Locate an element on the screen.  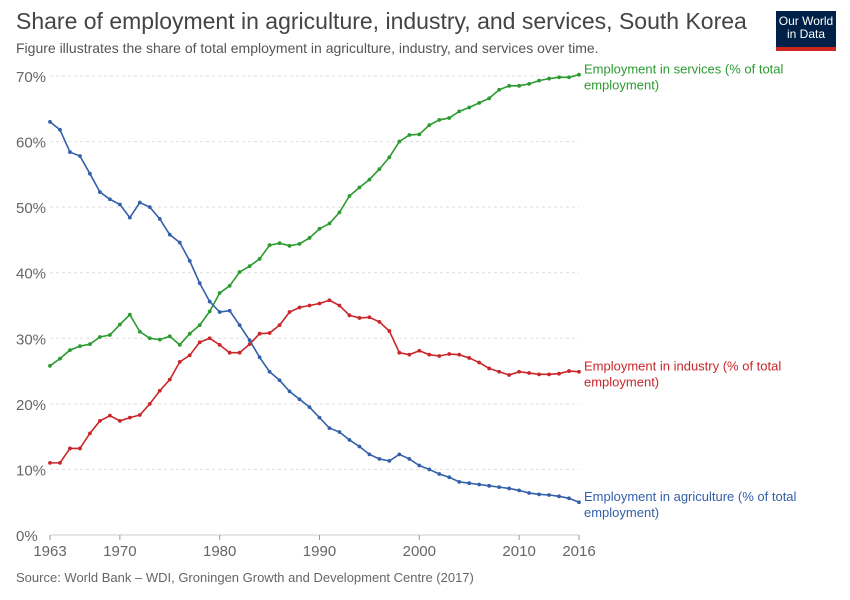
owid-logo: Our World in Data is located at coordinates (806, 31).